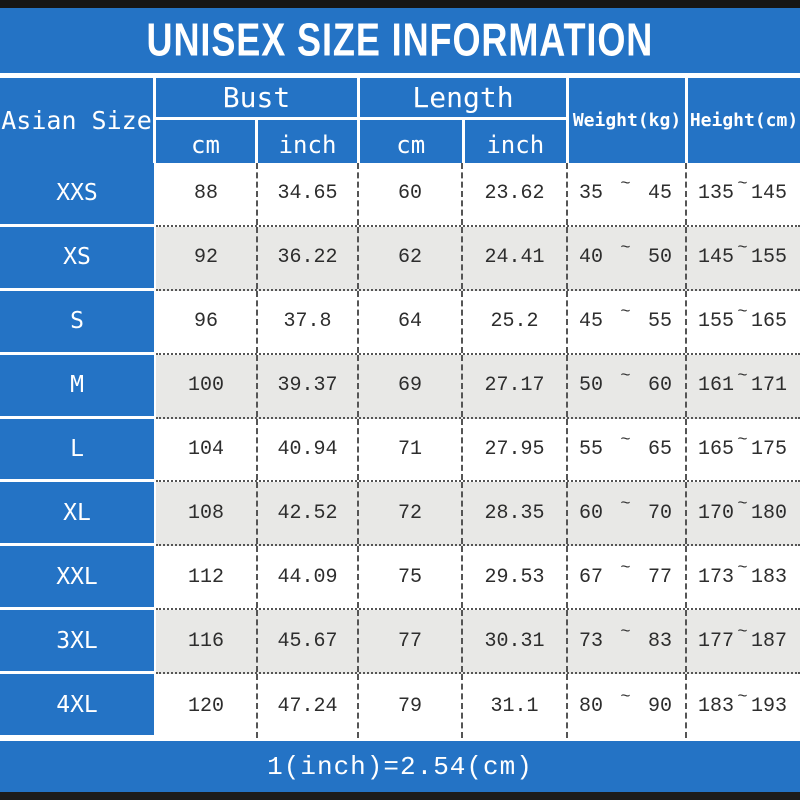 The width and height of the screenshot is (800, 800). What do you see at coordinates (463, 141) in the screenshot?
I see `length-subheader-row: cm inch` at bounding box center [463, 141].